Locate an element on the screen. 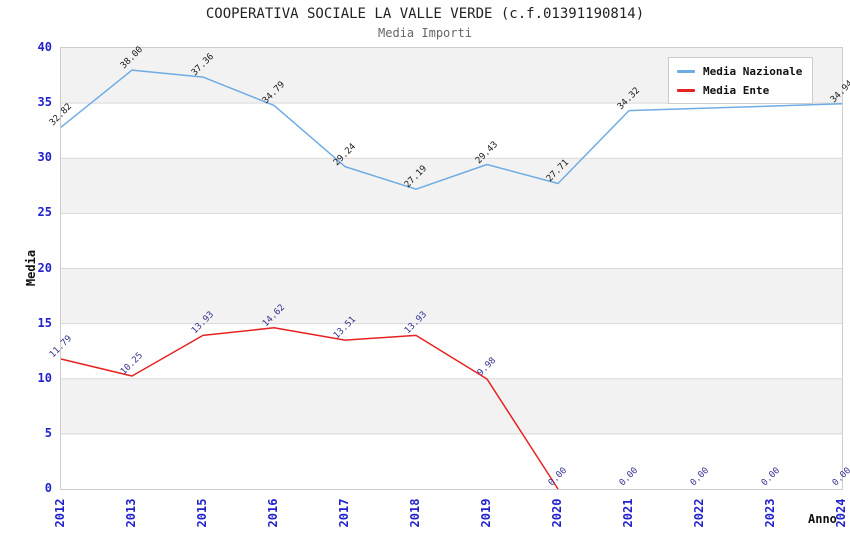 This screenshot has height=550, width=850. legend-label: Media Ente is located at coordinates (736, 90).